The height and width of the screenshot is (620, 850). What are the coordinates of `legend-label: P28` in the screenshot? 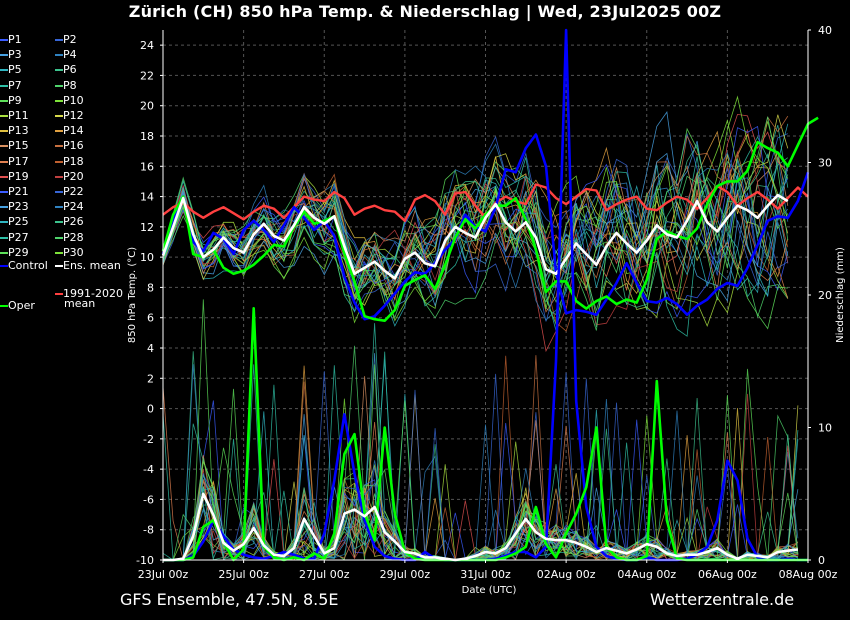 It's located at (73, 237).